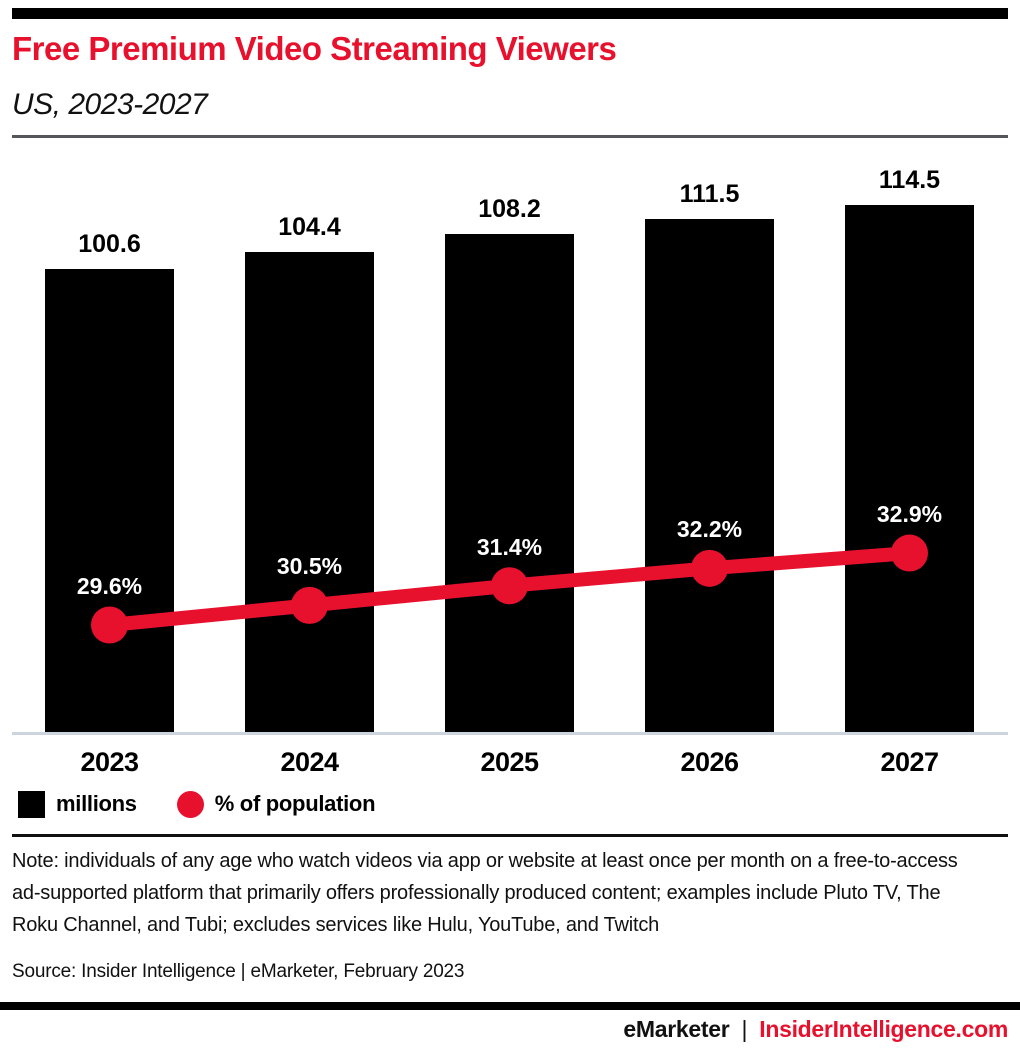 This screenshot has width=1020, height=1056. Describe the element at coordinates (510, 136) in the screenshot. I see `header-divider` at that location.